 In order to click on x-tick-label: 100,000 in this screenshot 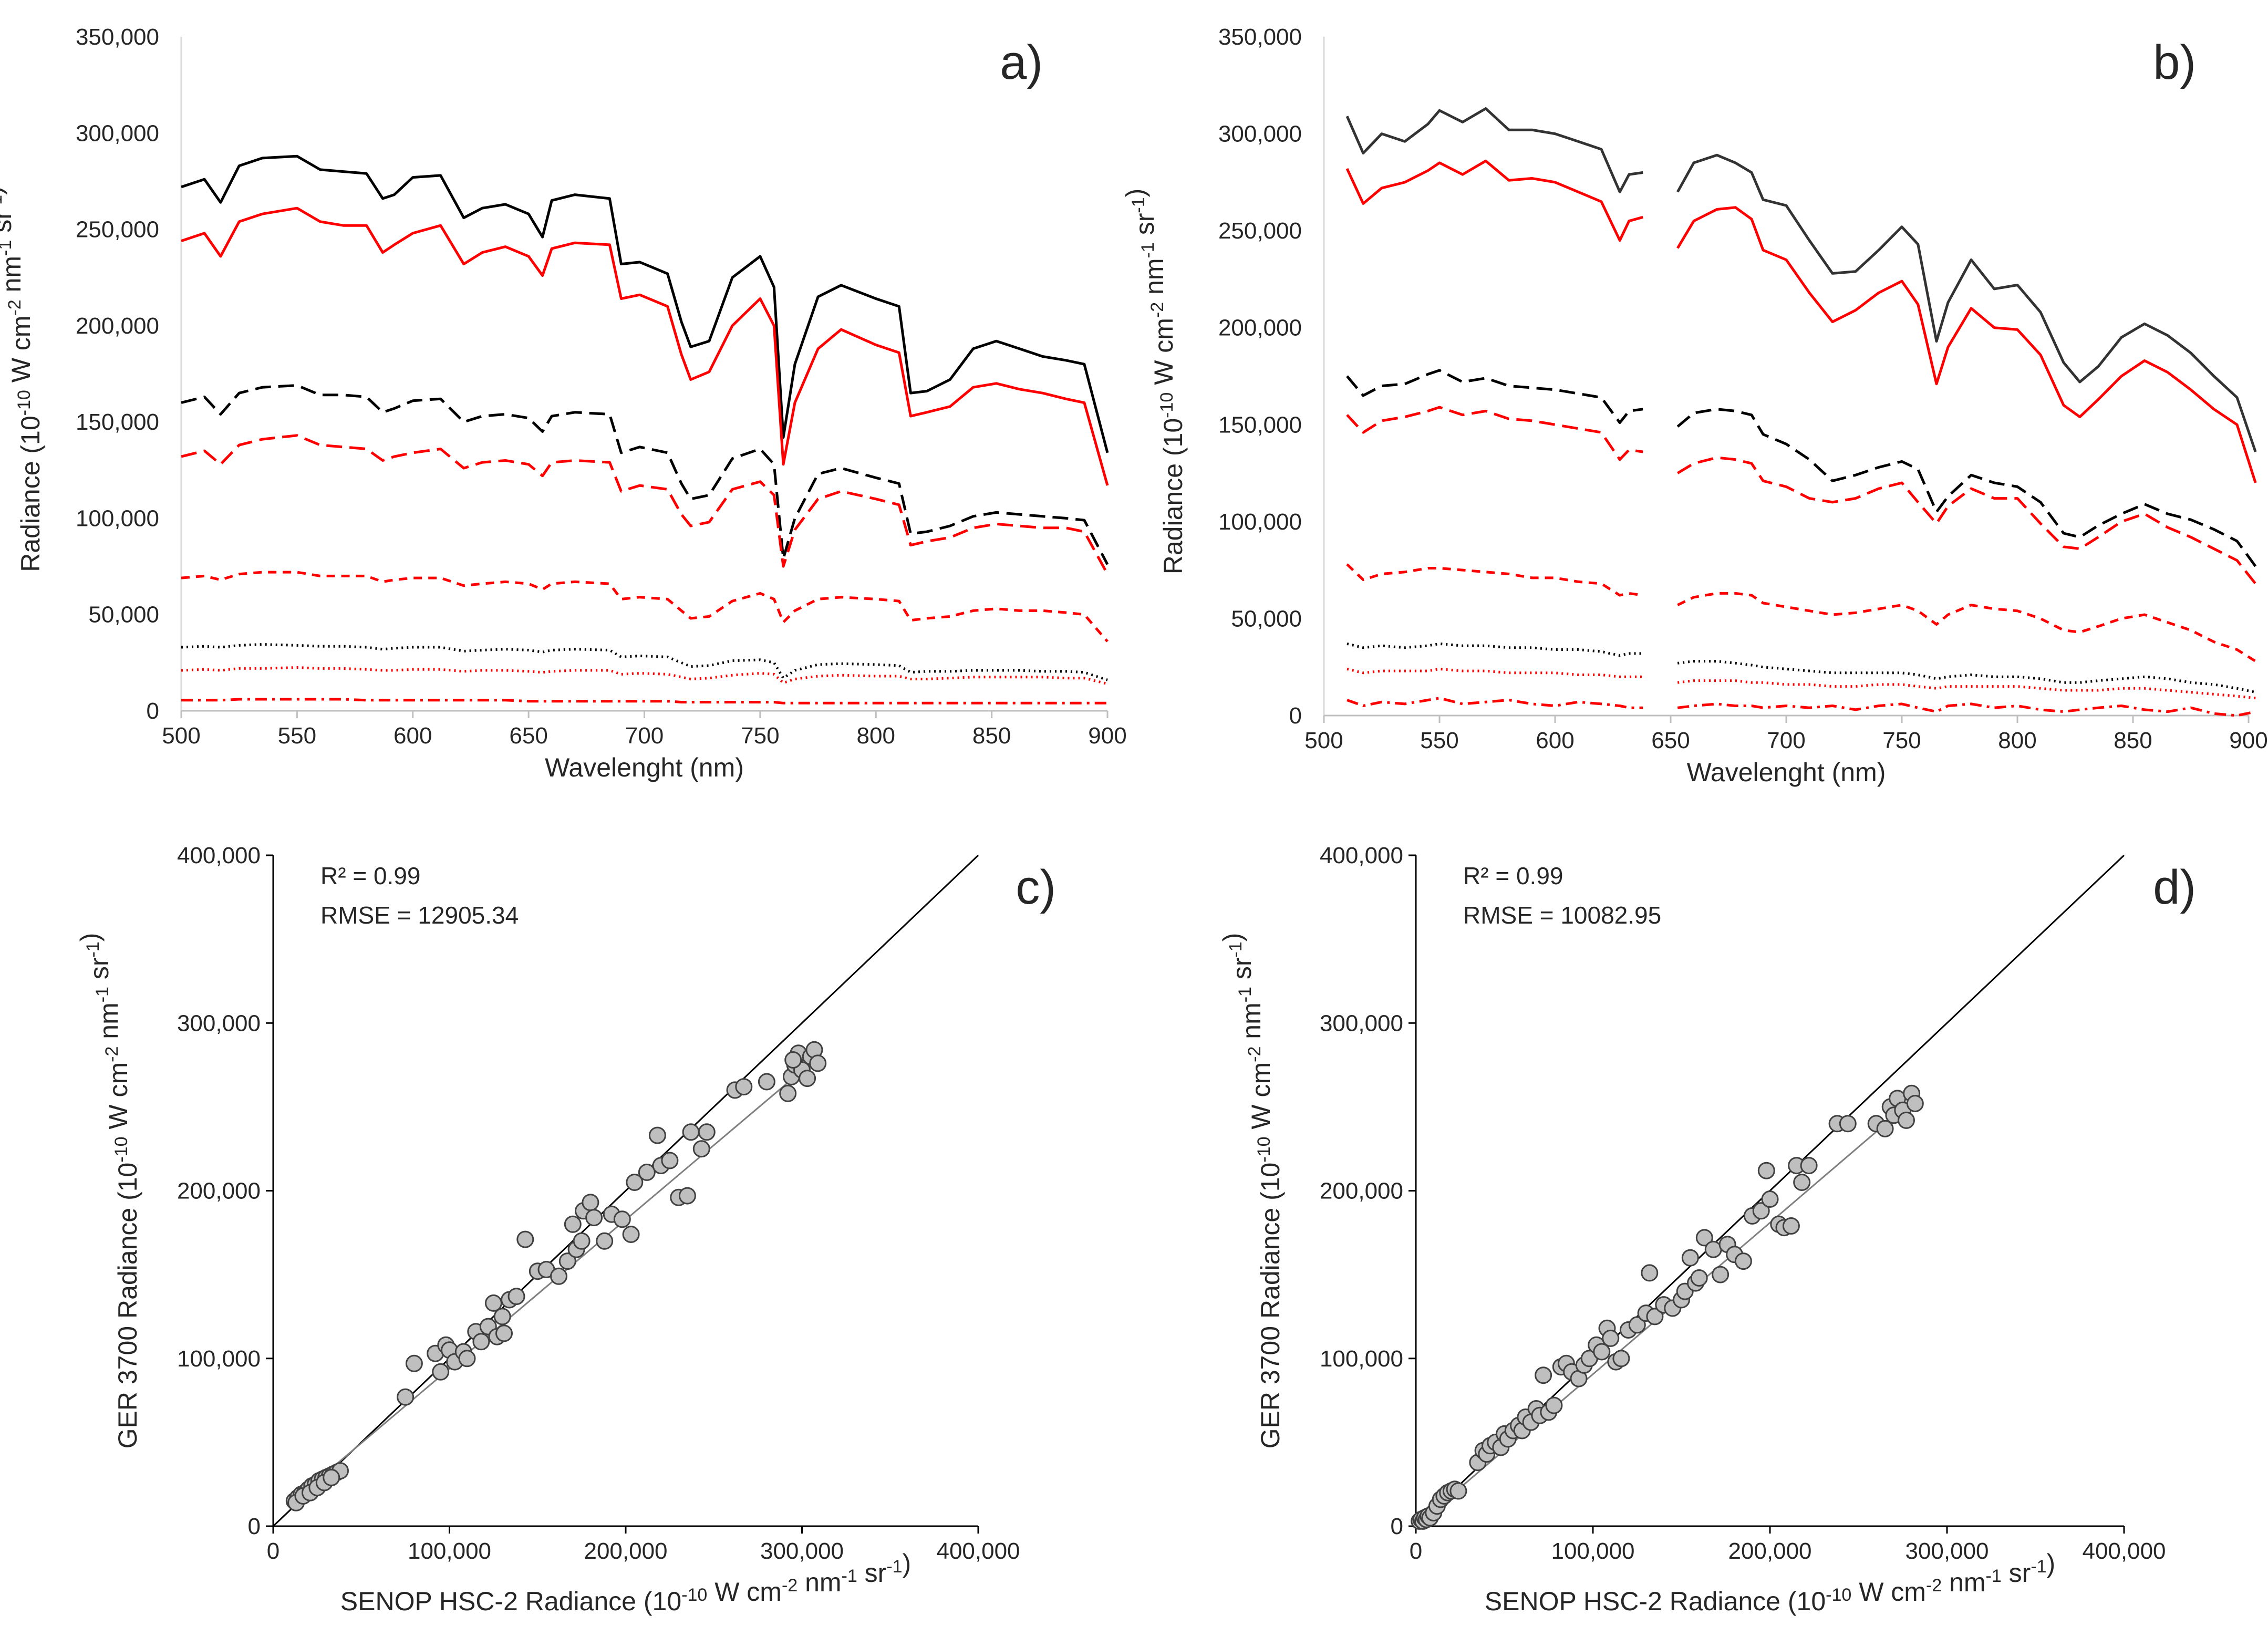, I will do `click(1592, 1551)`.